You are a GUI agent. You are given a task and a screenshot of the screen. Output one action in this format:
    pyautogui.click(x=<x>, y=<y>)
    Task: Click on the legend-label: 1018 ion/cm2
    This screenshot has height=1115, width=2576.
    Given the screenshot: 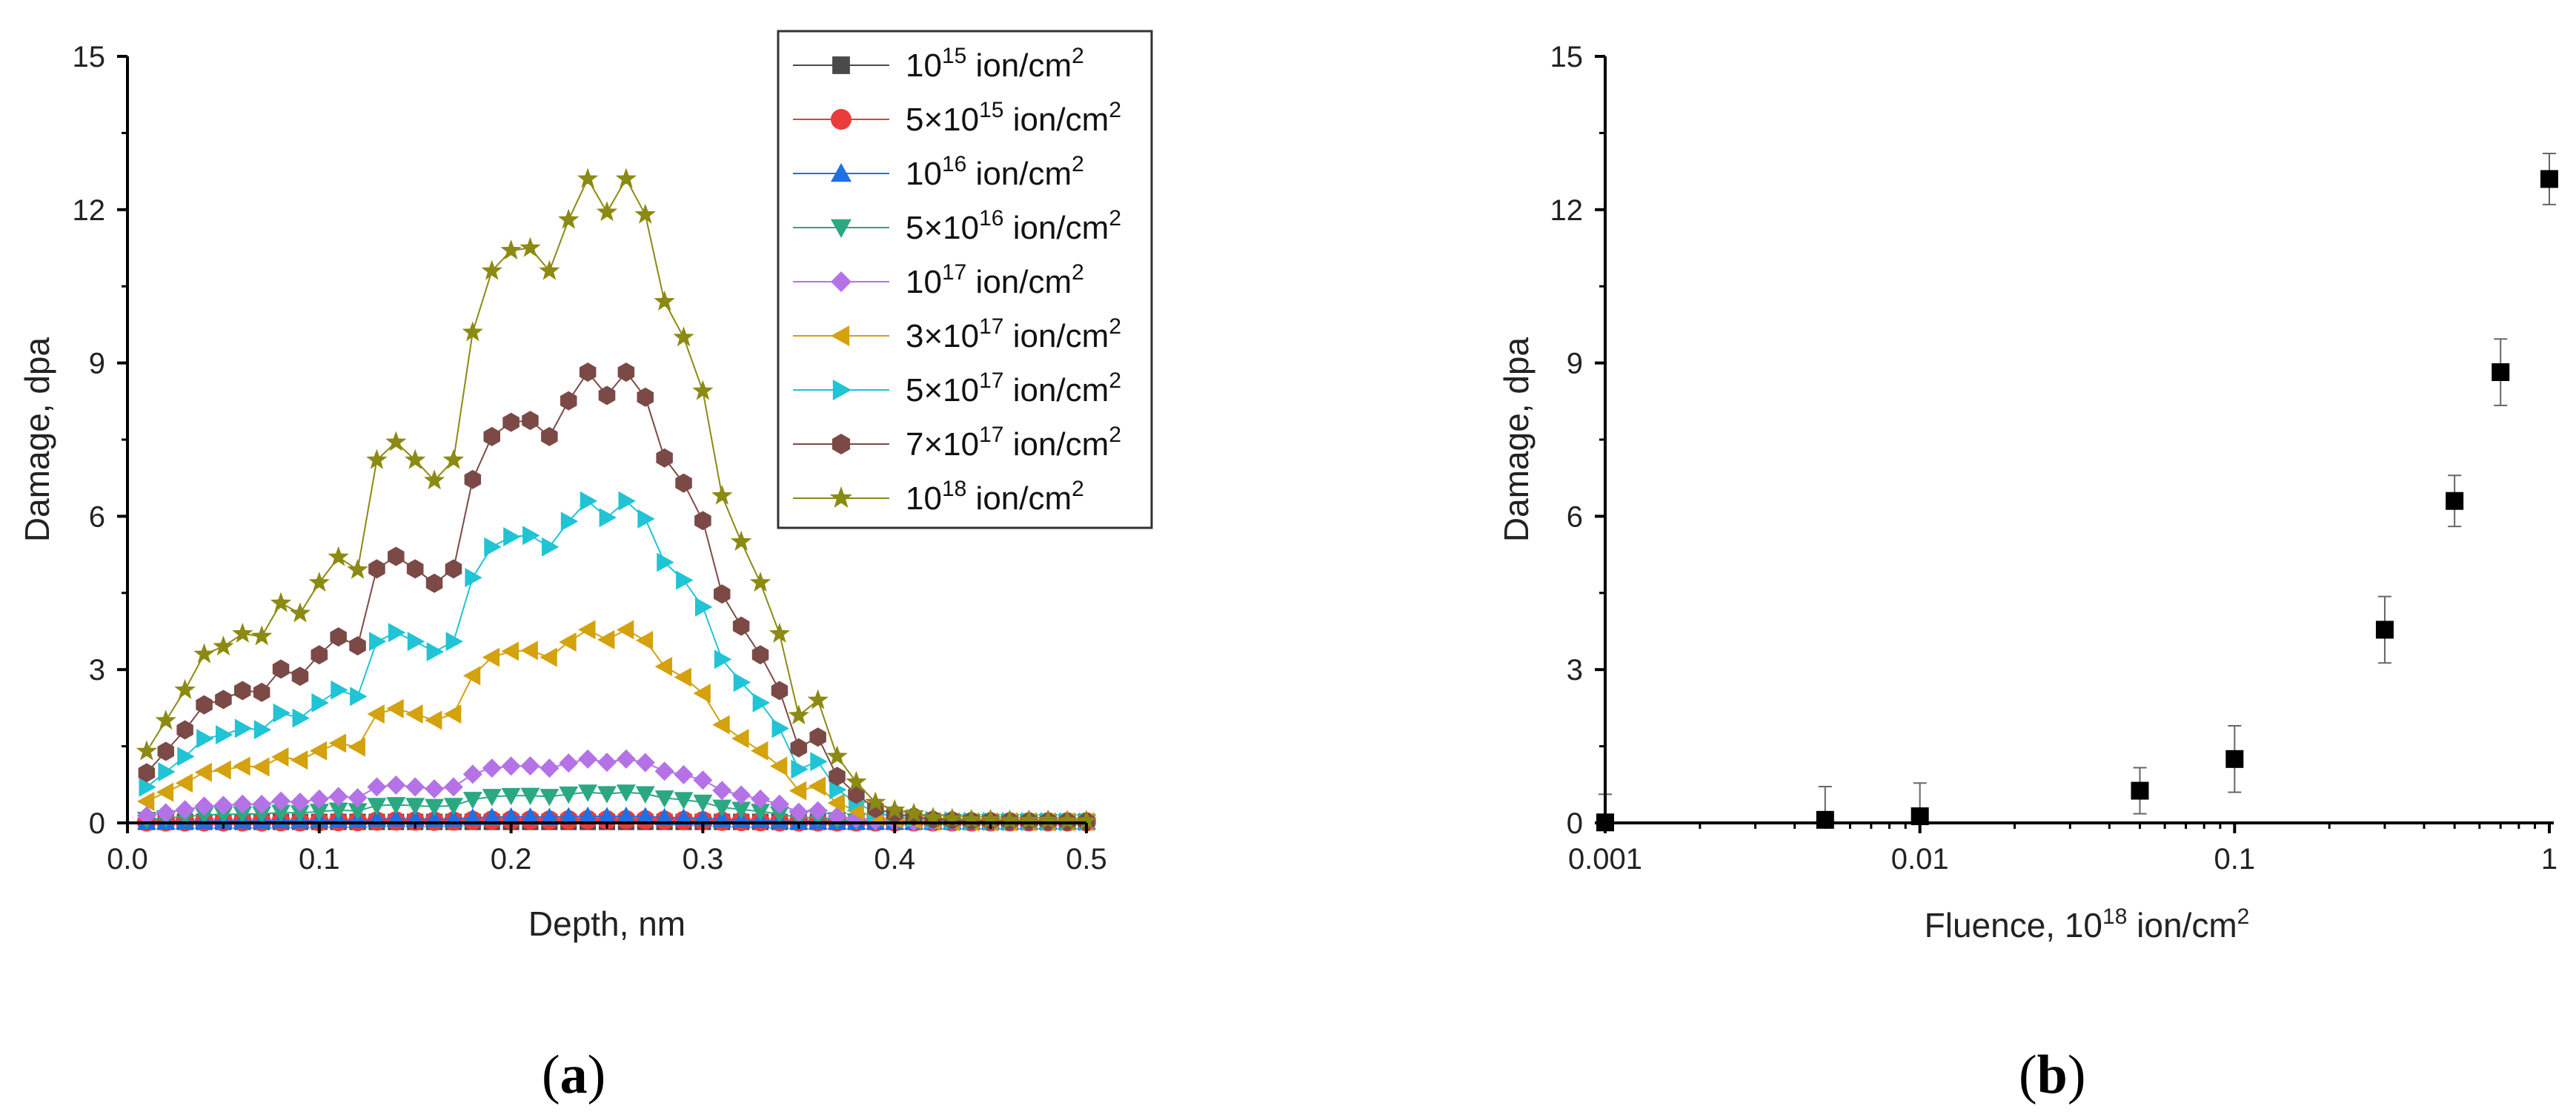 What is the action you would take?
    pyautogui.click(x=995, y=497)
    